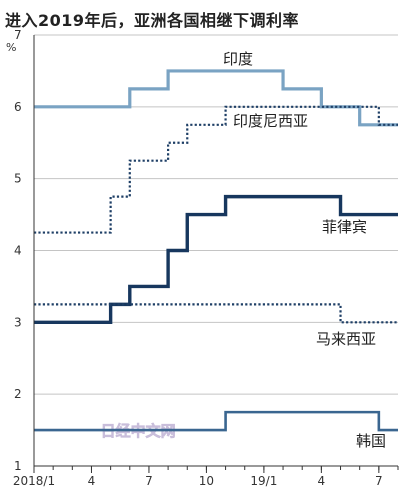 Image resolution: width=400 pixels, height=494 pixels. What do you see at coordinates (206, 481) in the screenshot?
I see `x-tick-label: 10` at bounding box center [206, 481].